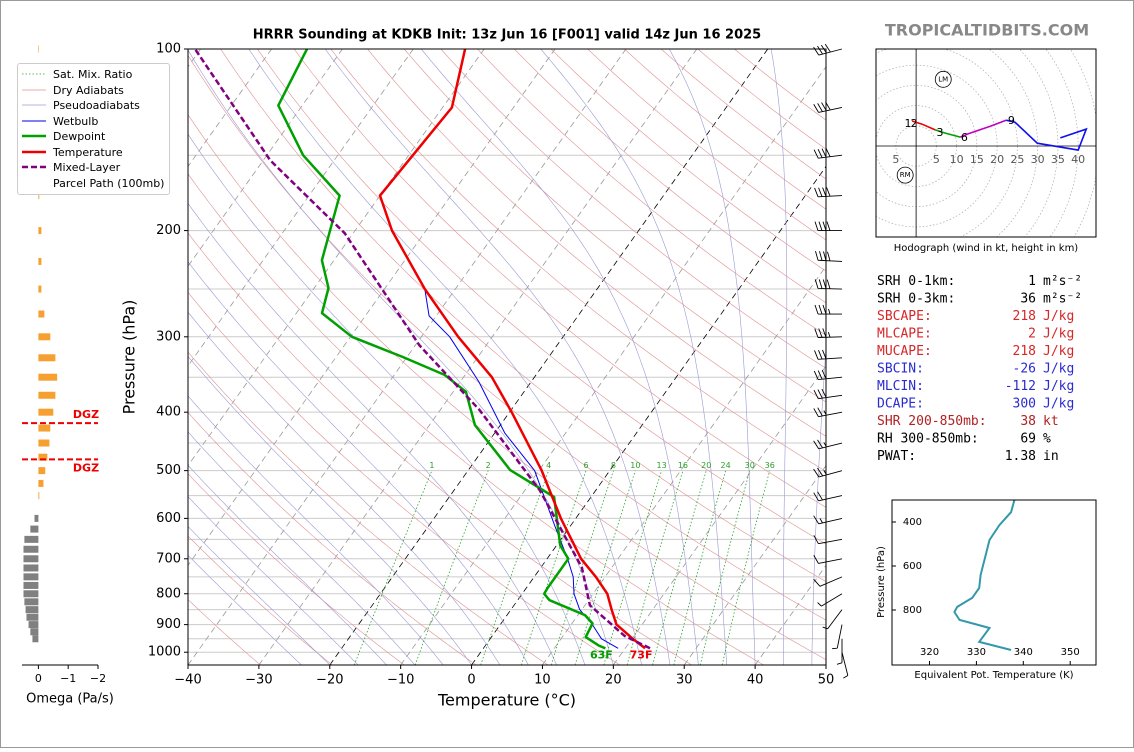 The image size is (1134, 752). I want to click on y-tick-label: 1000, so click(164, 652).